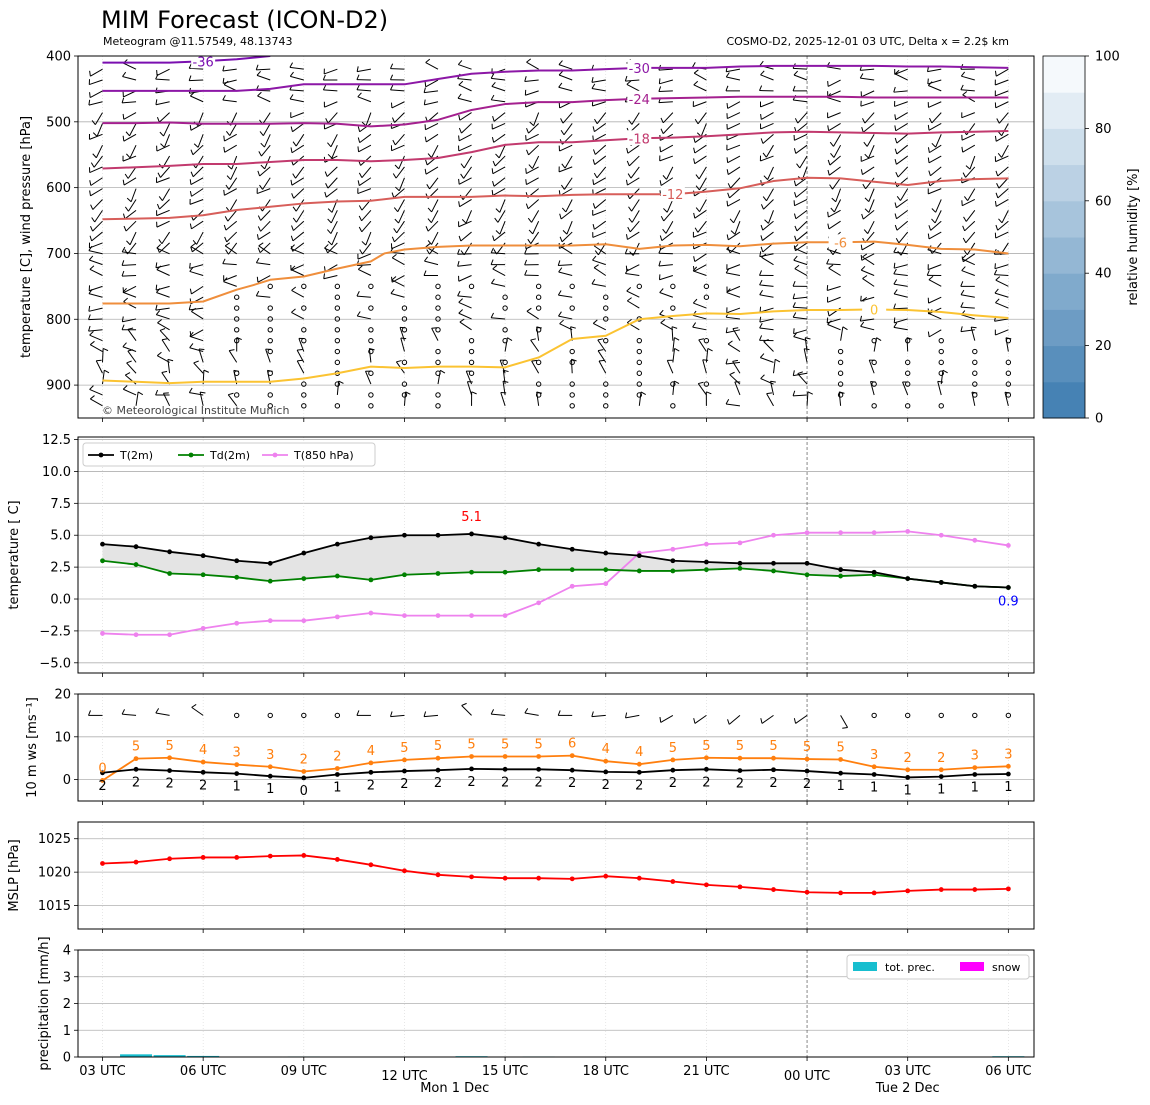 The height and width of the screenshot is (1105, 1150). I want to click on day-label: Mon 1 Dec, so click(454, 1088).